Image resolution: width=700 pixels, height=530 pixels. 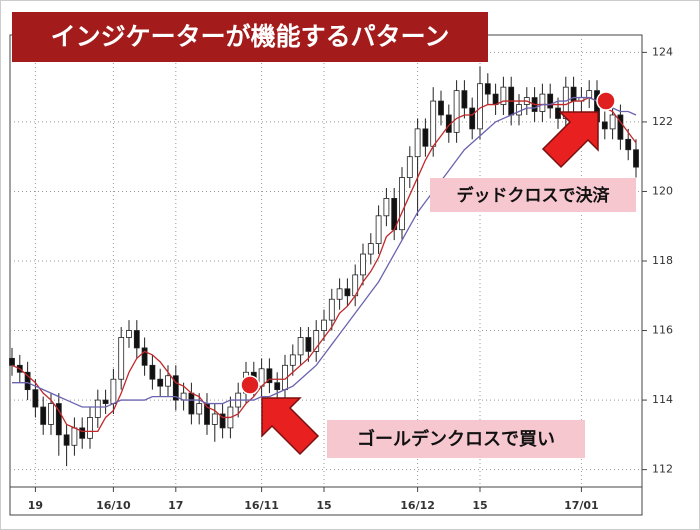 I want to click on y-tick-label: 112, so click(x=662, y=469).